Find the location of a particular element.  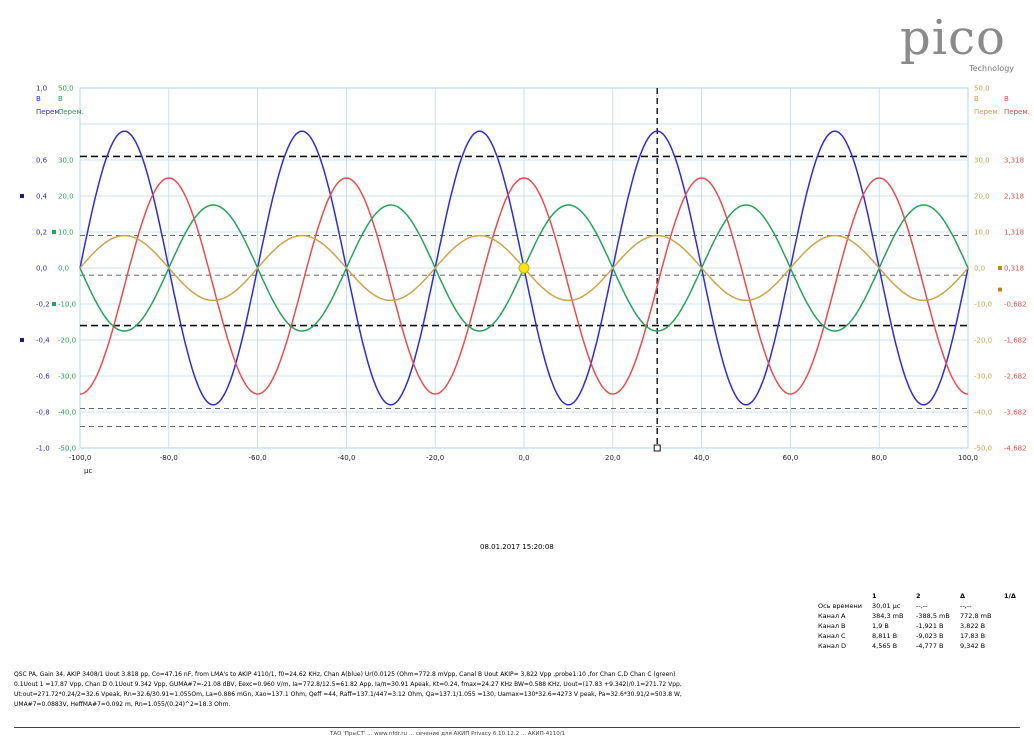

axis-b-tick: -20,0 is located at coordinates (67, 341).